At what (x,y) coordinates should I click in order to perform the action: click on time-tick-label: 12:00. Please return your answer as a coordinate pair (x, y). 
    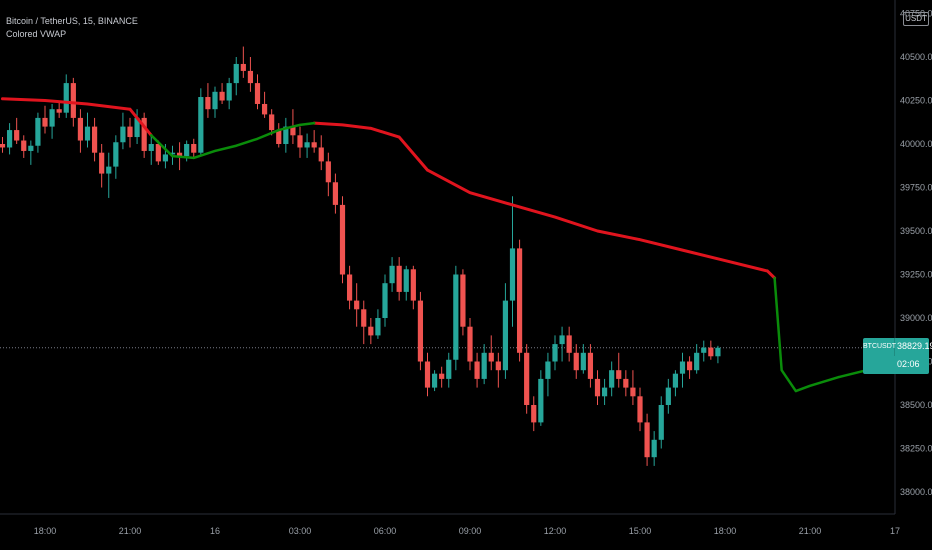
    Looking at the image, I should click on (555, 531).